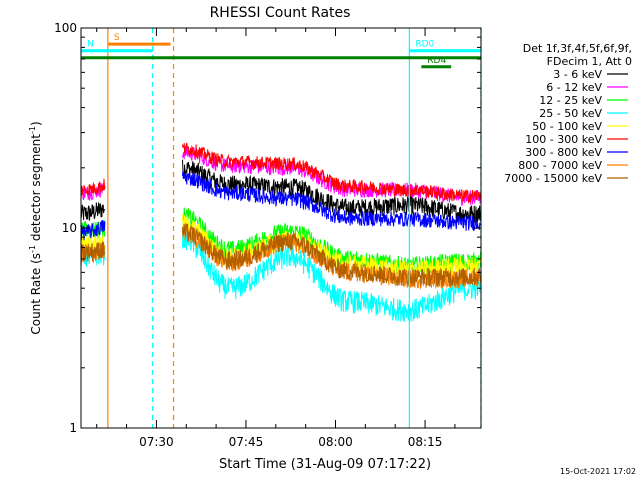 The height and width of the screenshot is (484, 640). What do you see at coordinates (246, 442) in the screenshot?
I see `x-tick-label-1: 07:45` at bounding box center [246, 442].